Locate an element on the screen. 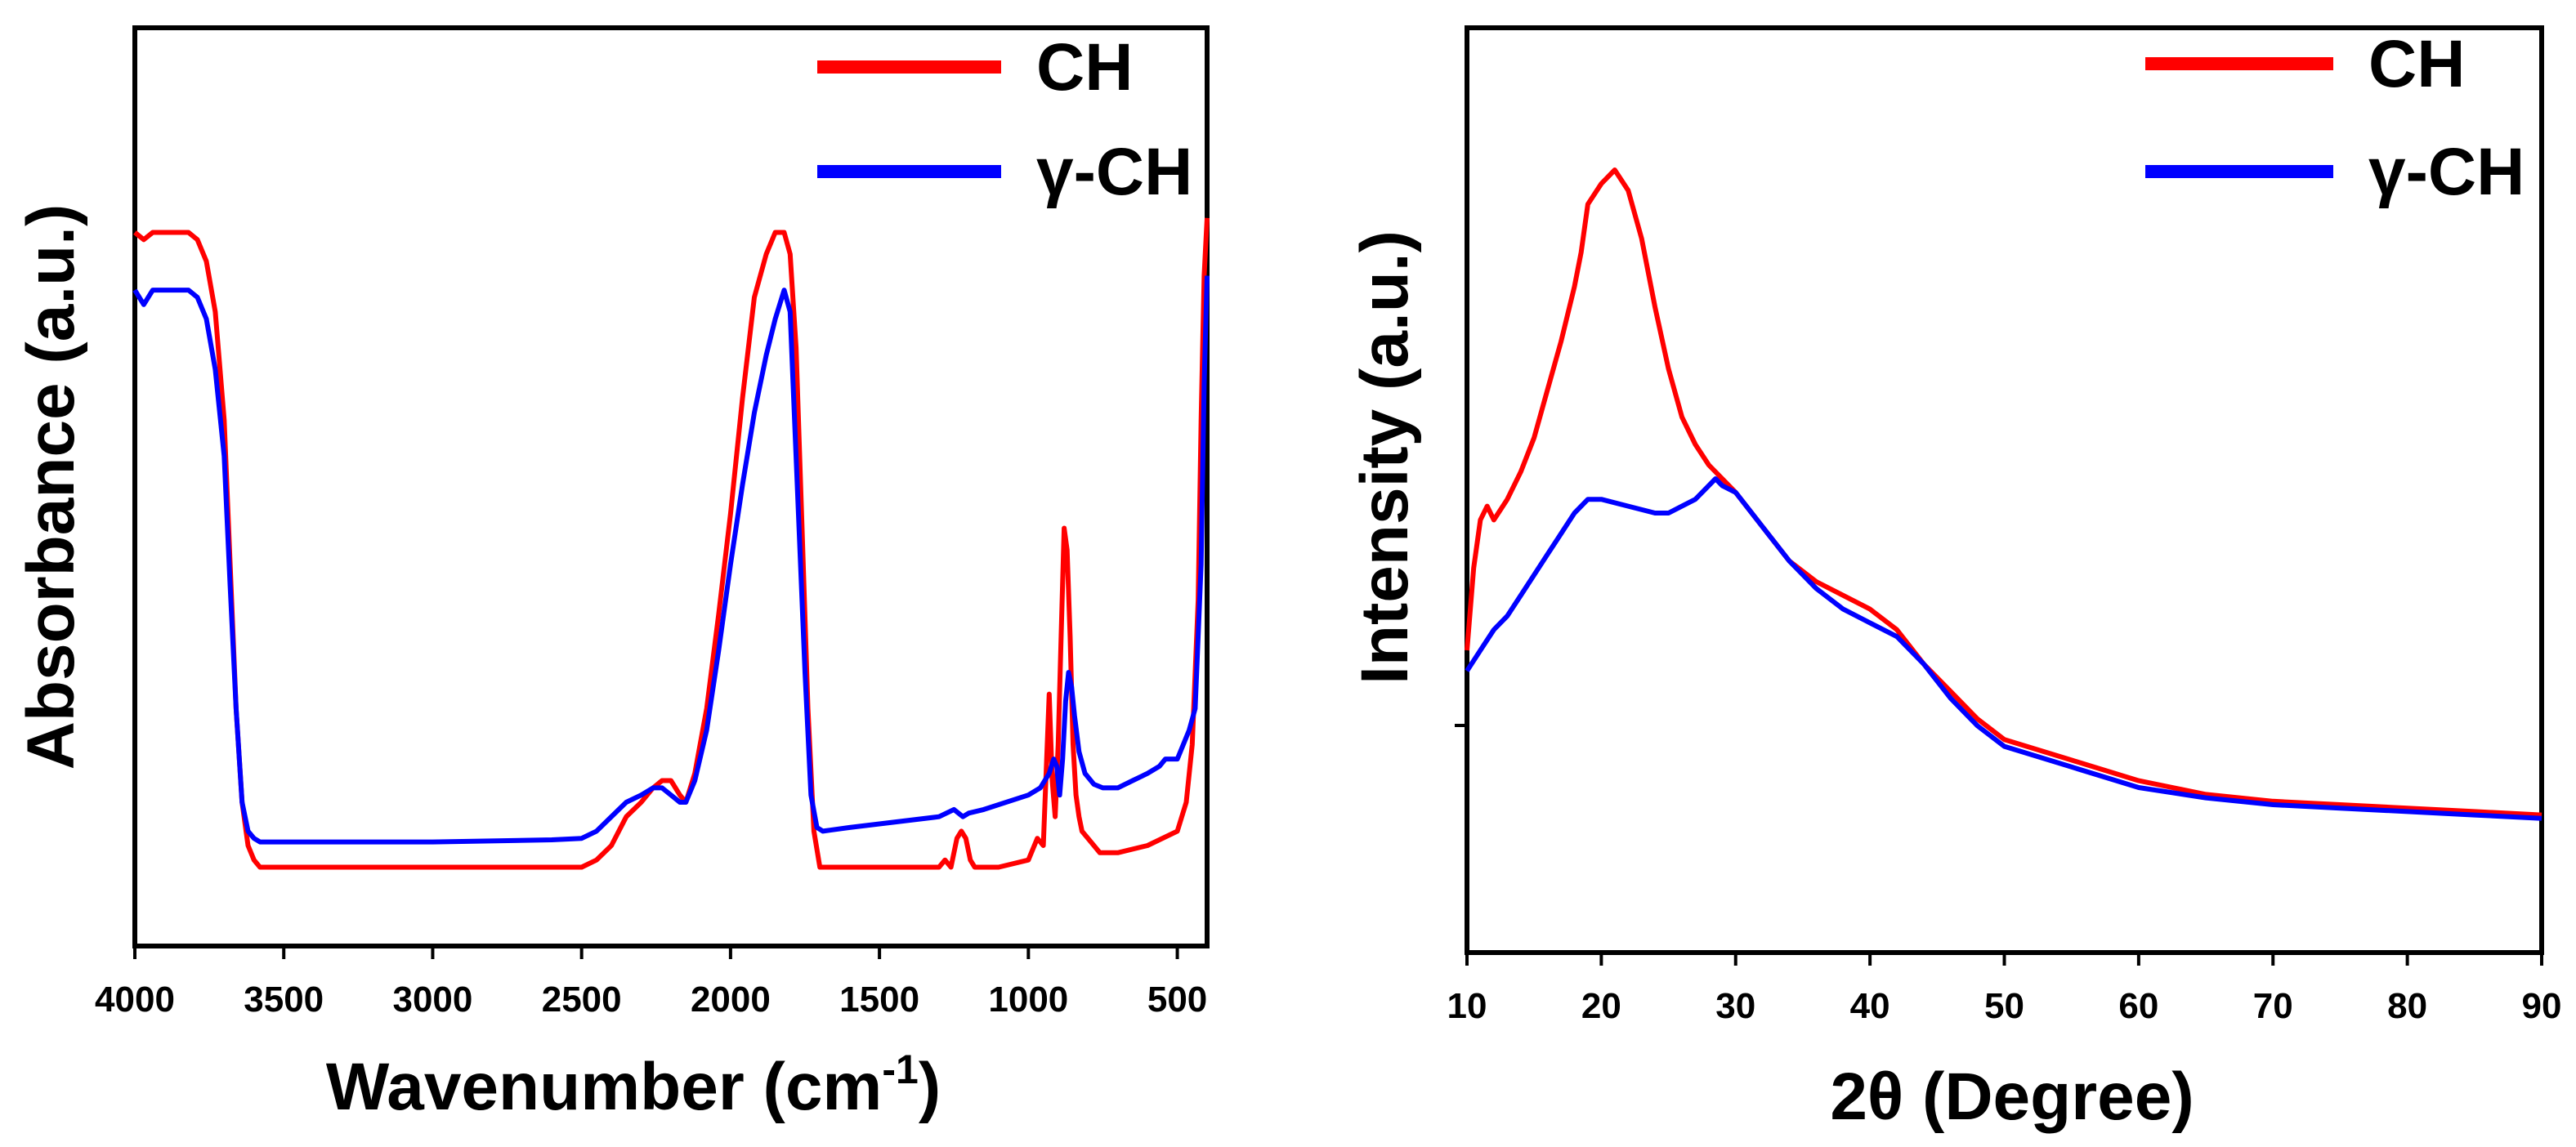 The image size is (2576, 1147). xrd-legend: CH γ-CH is located at coordinates (2335, 118).